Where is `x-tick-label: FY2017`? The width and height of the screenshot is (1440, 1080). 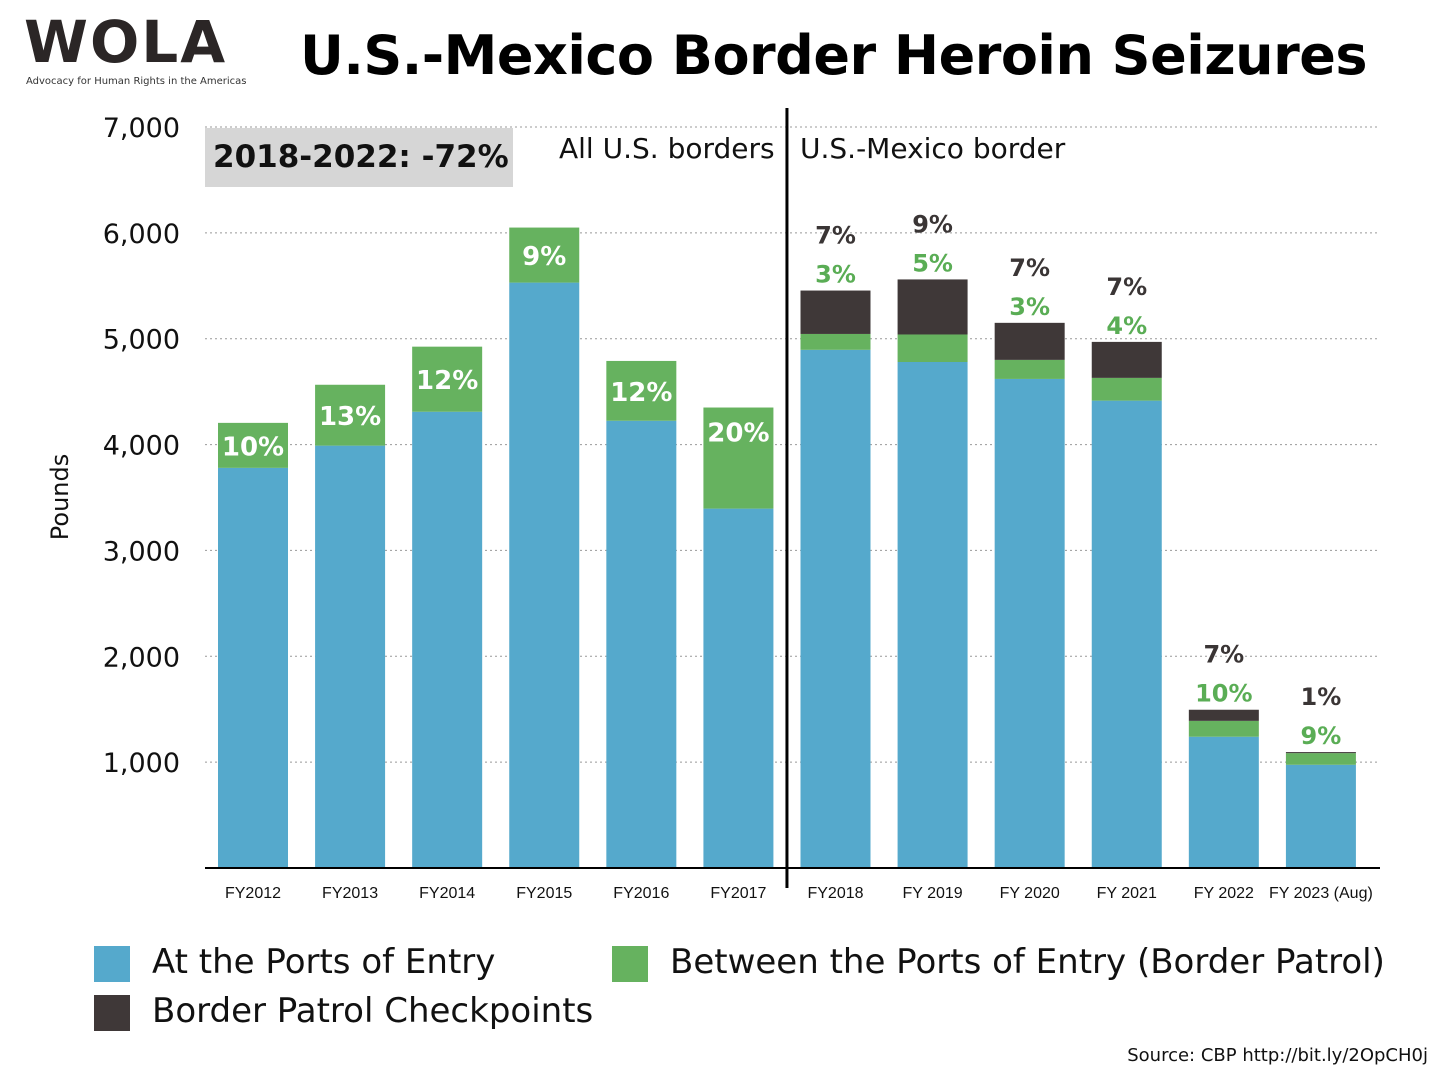
x-tick-label: FY2017 is located at coordinates (738, 893).